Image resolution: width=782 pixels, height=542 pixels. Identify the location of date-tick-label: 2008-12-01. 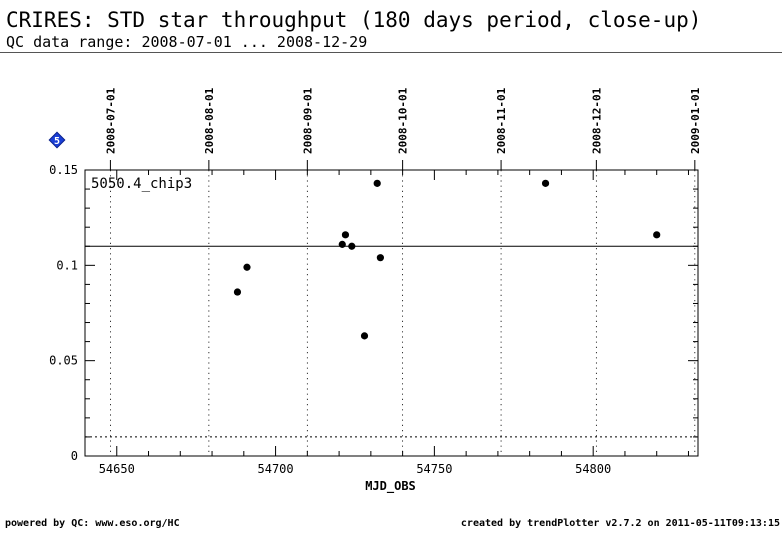
(596, 120).